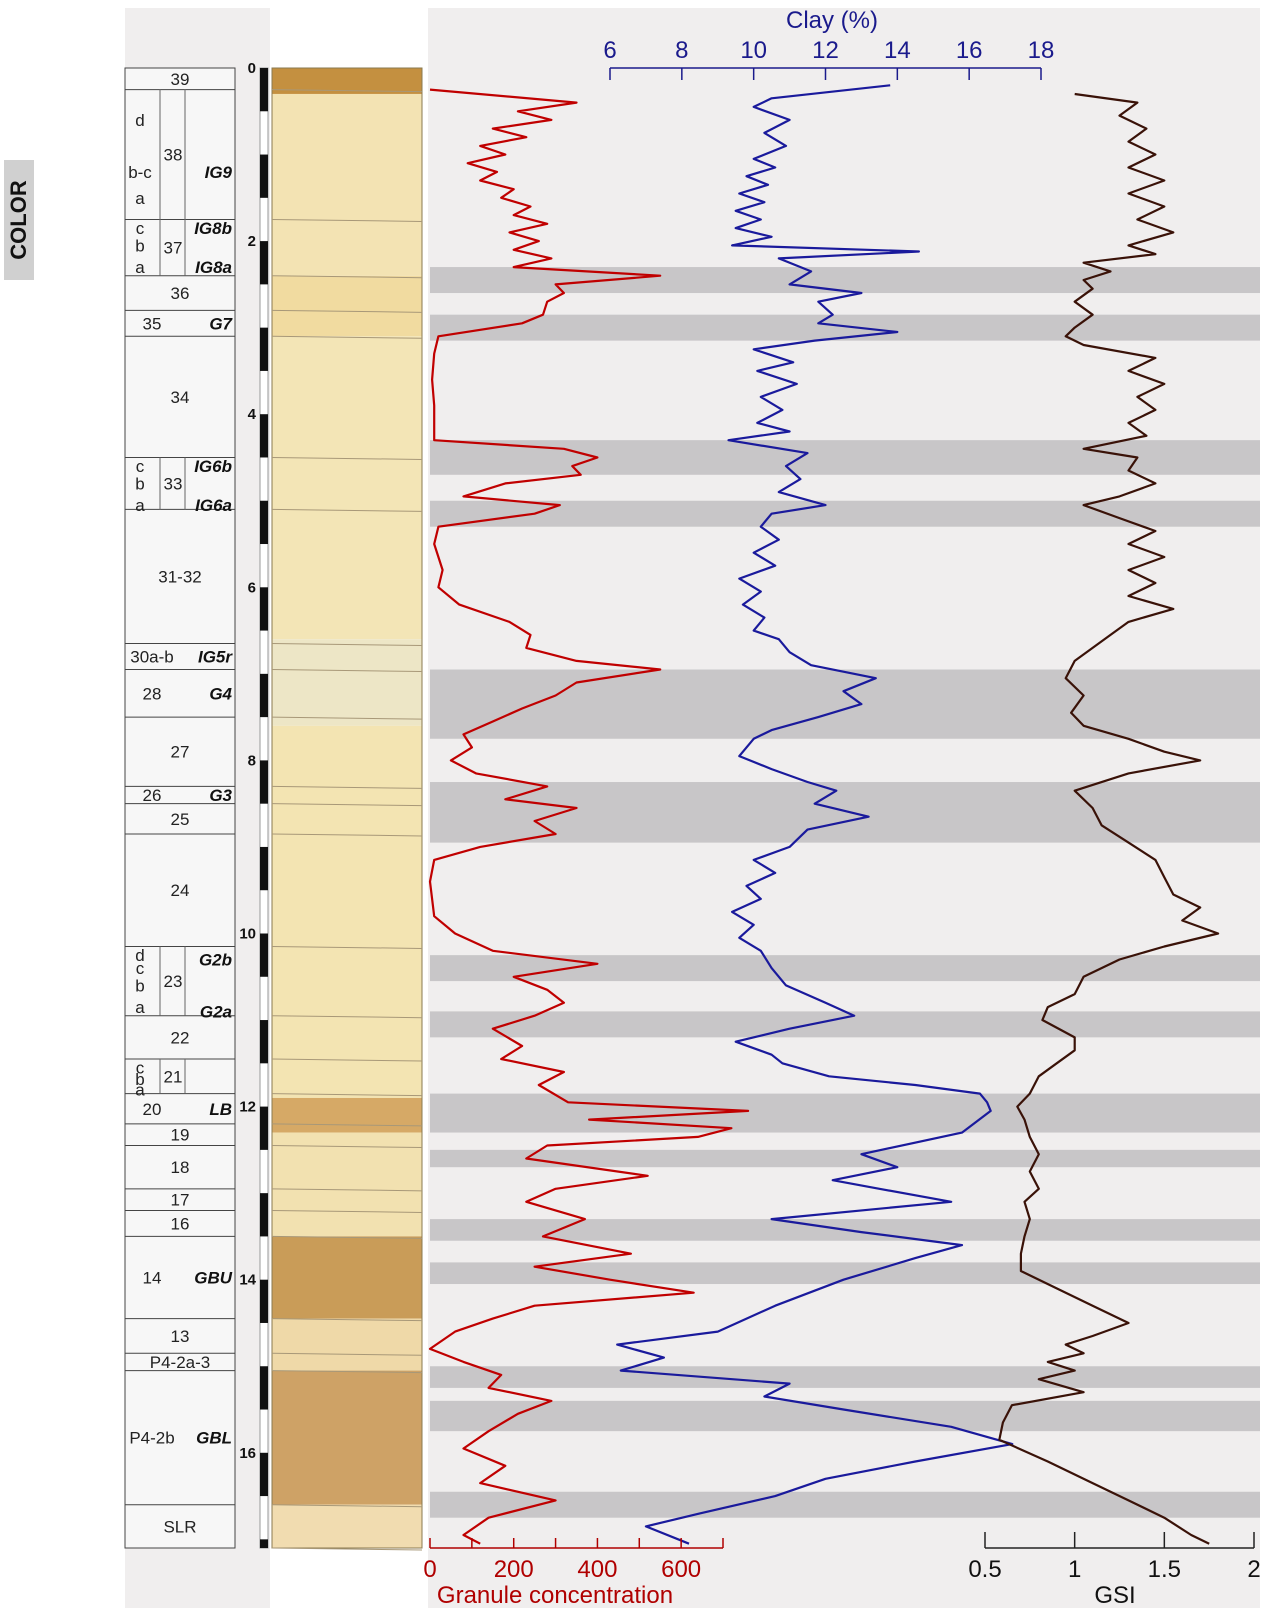  I want to click on unit-number: 35, so click(152, 323).